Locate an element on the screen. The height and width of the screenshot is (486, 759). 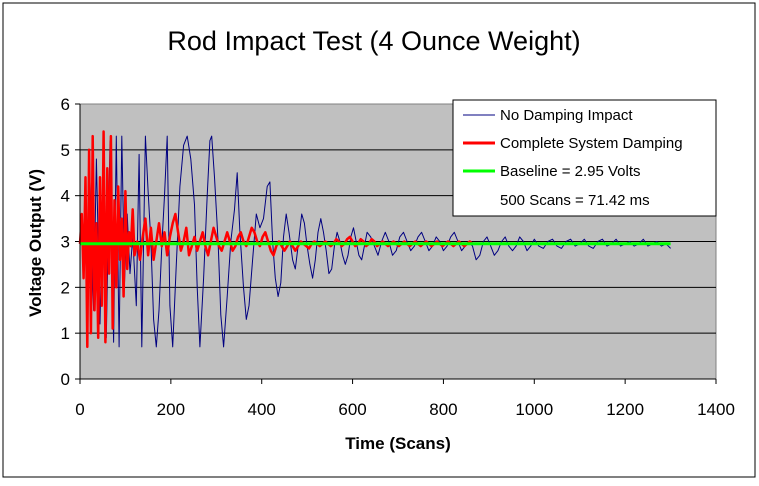
x-tick-label-6: 1200 is located at coordinates (625, 409).